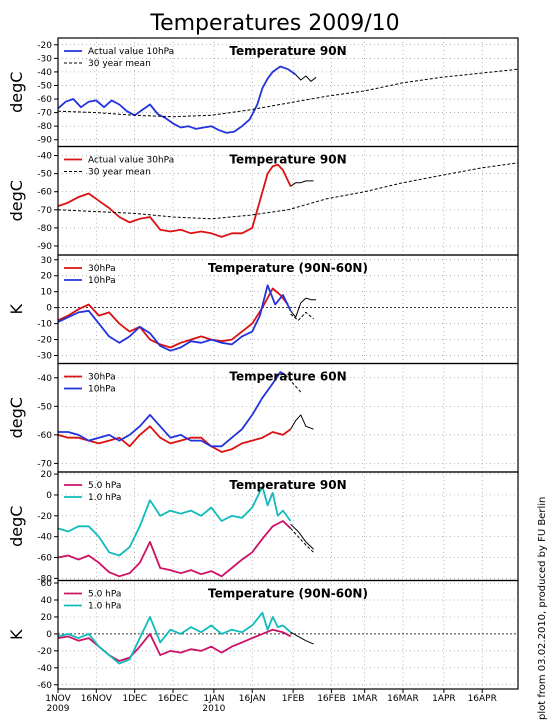 This screenshot has width=555, height=725. What do you see at coordinates (252, 699) in the screenshot?
I see `x-tick-label: 16JAN` at bounding box center [252, 699].